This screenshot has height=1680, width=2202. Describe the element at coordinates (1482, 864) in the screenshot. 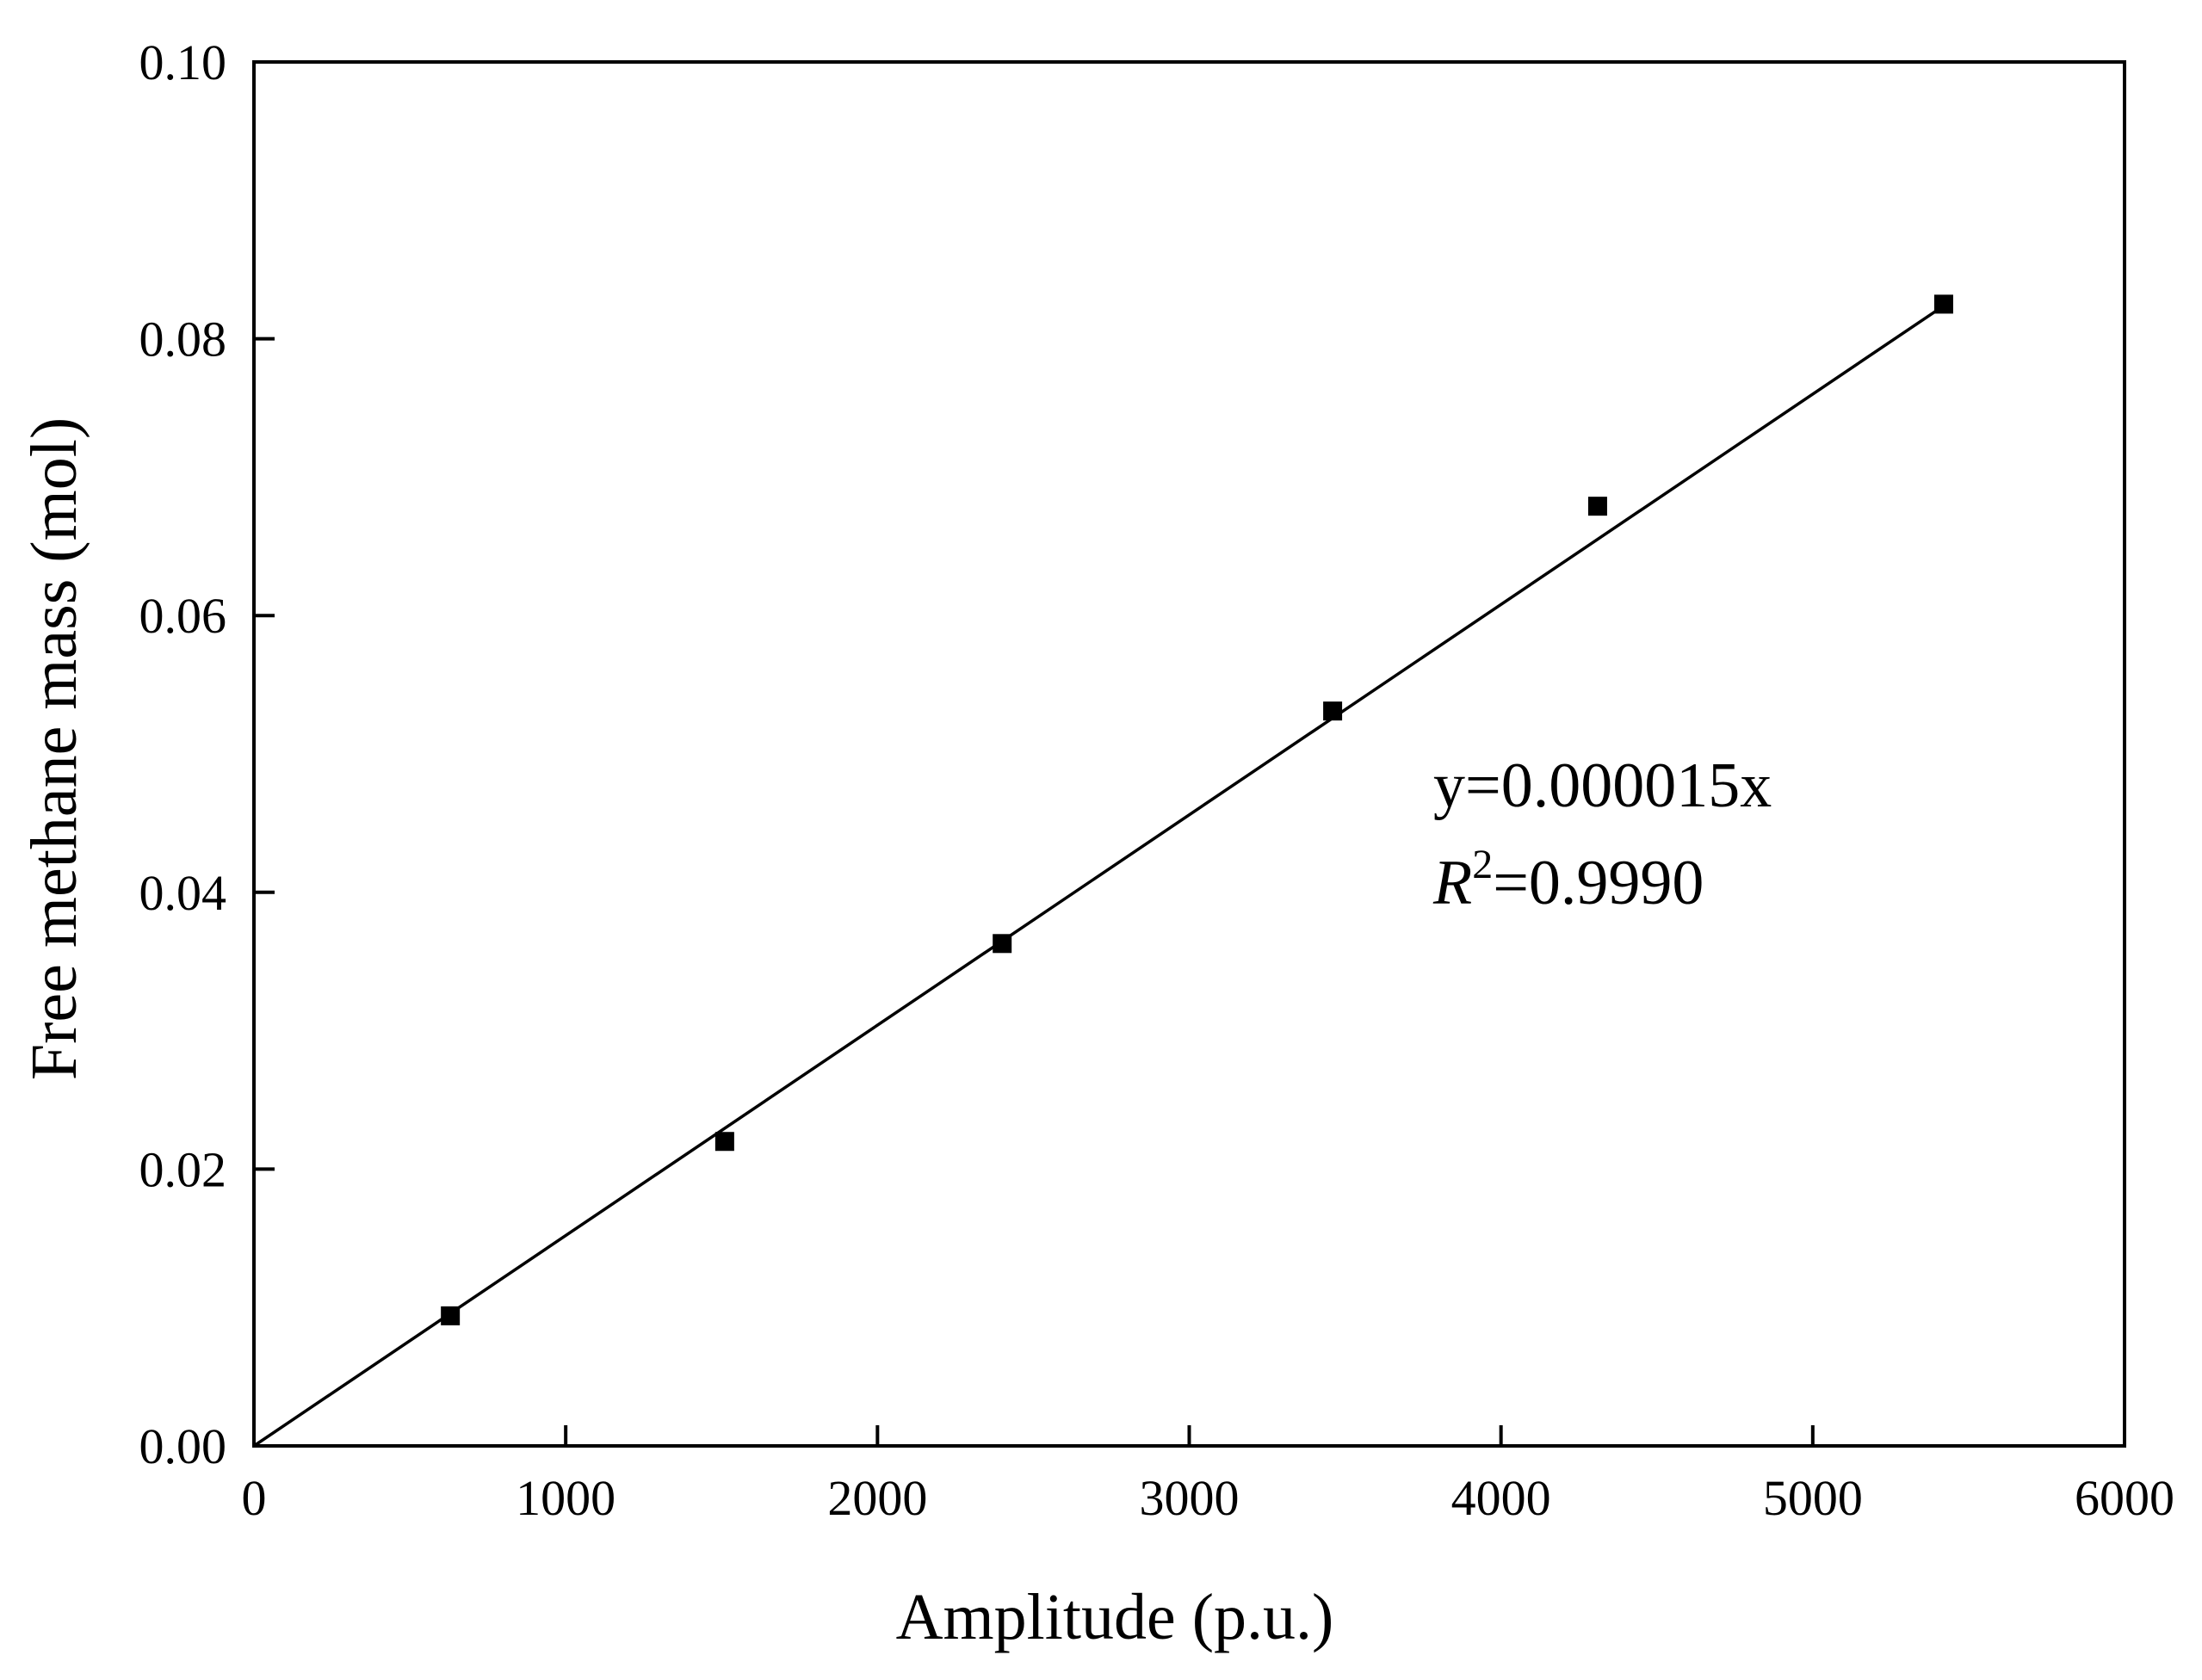

I see `r-squared-superscript: 2` at that location.